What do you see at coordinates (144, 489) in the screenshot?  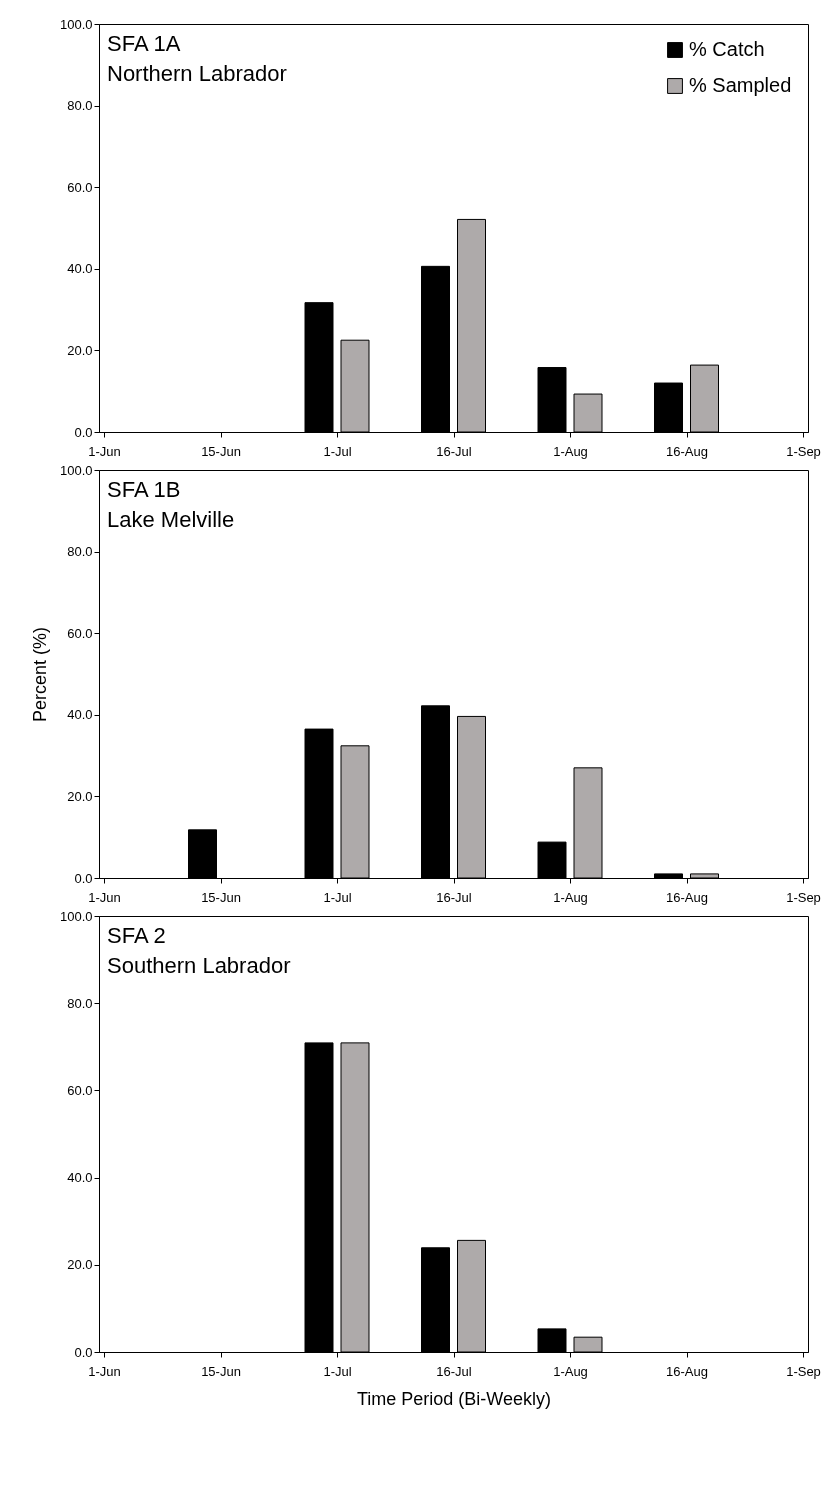 I see `chart-title: SFA 1B` at bounding box center [144, 489].